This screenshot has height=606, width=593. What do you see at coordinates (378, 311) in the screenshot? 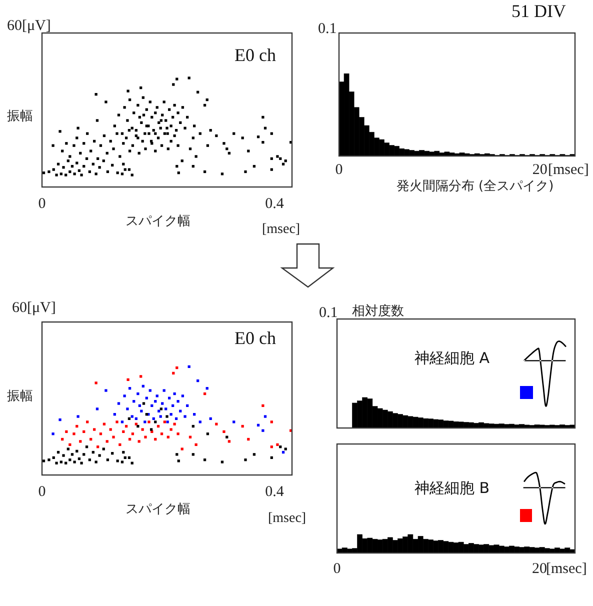
I see `y-axis-title: 相対度数` at bounding box center [378, 311].